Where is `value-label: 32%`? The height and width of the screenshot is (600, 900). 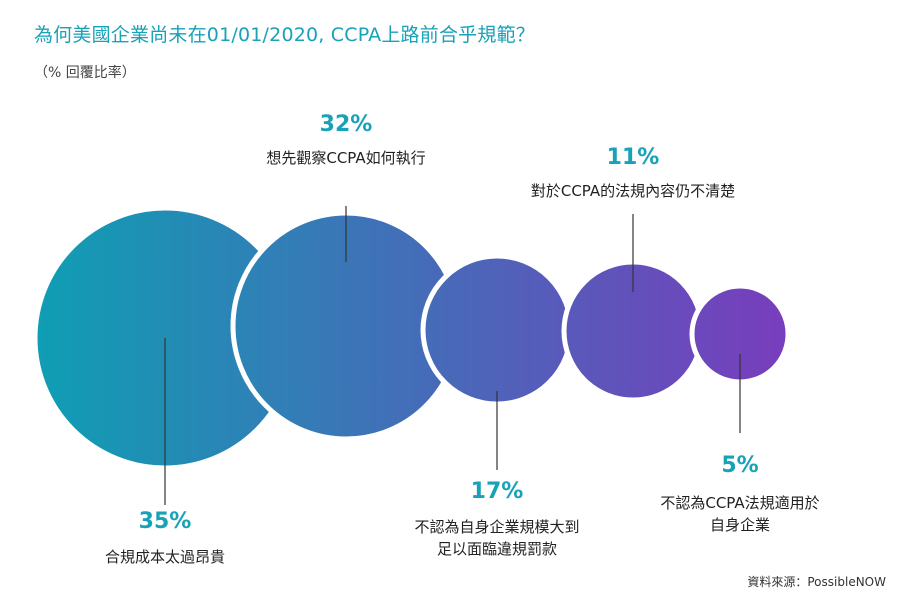
value-label: 32% is located at coordinates (346, 124).